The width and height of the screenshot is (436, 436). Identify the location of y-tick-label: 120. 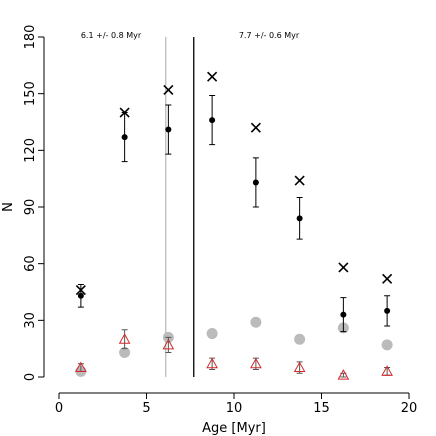
(30, 150).